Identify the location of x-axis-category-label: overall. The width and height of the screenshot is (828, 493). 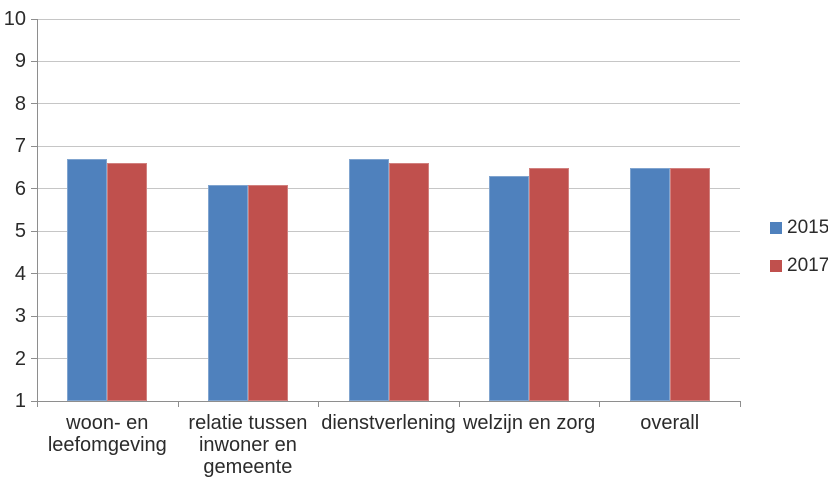
(670, 423).